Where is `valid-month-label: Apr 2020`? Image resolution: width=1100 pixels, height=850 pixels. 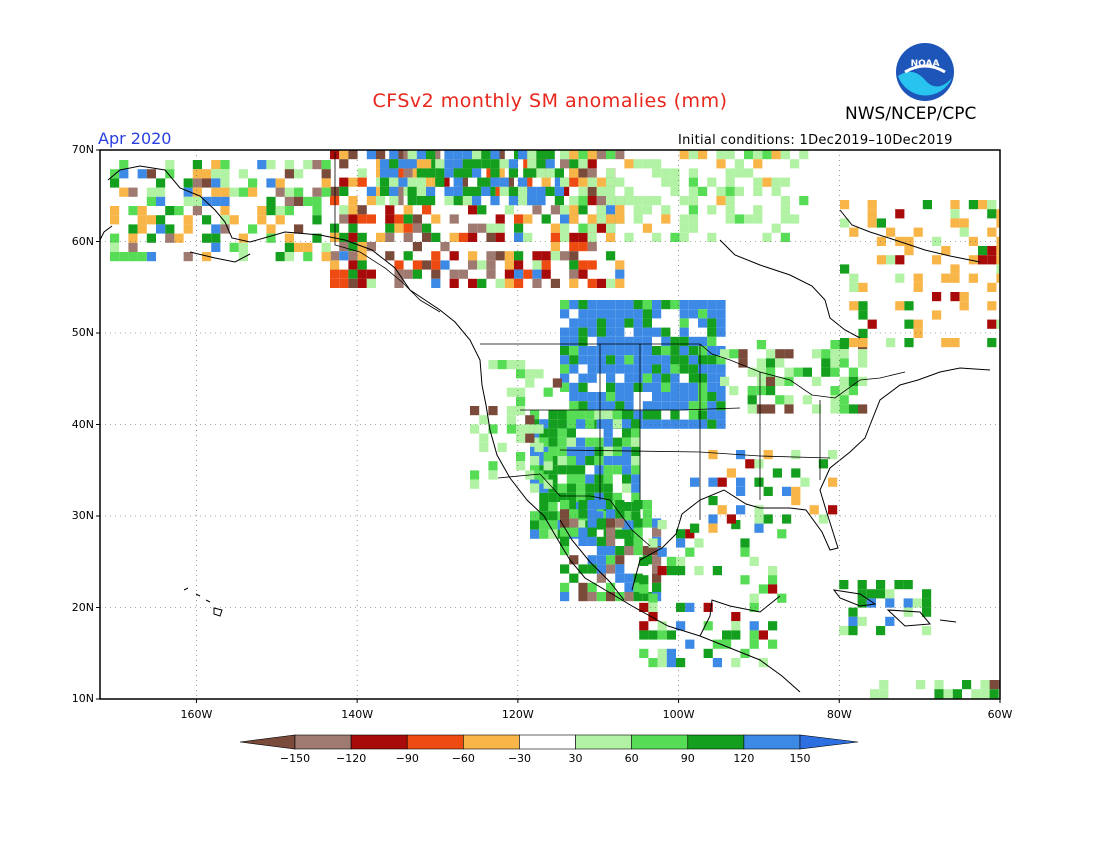 valid-month-label: Apr 2020 is located at coordinates (135, 138).